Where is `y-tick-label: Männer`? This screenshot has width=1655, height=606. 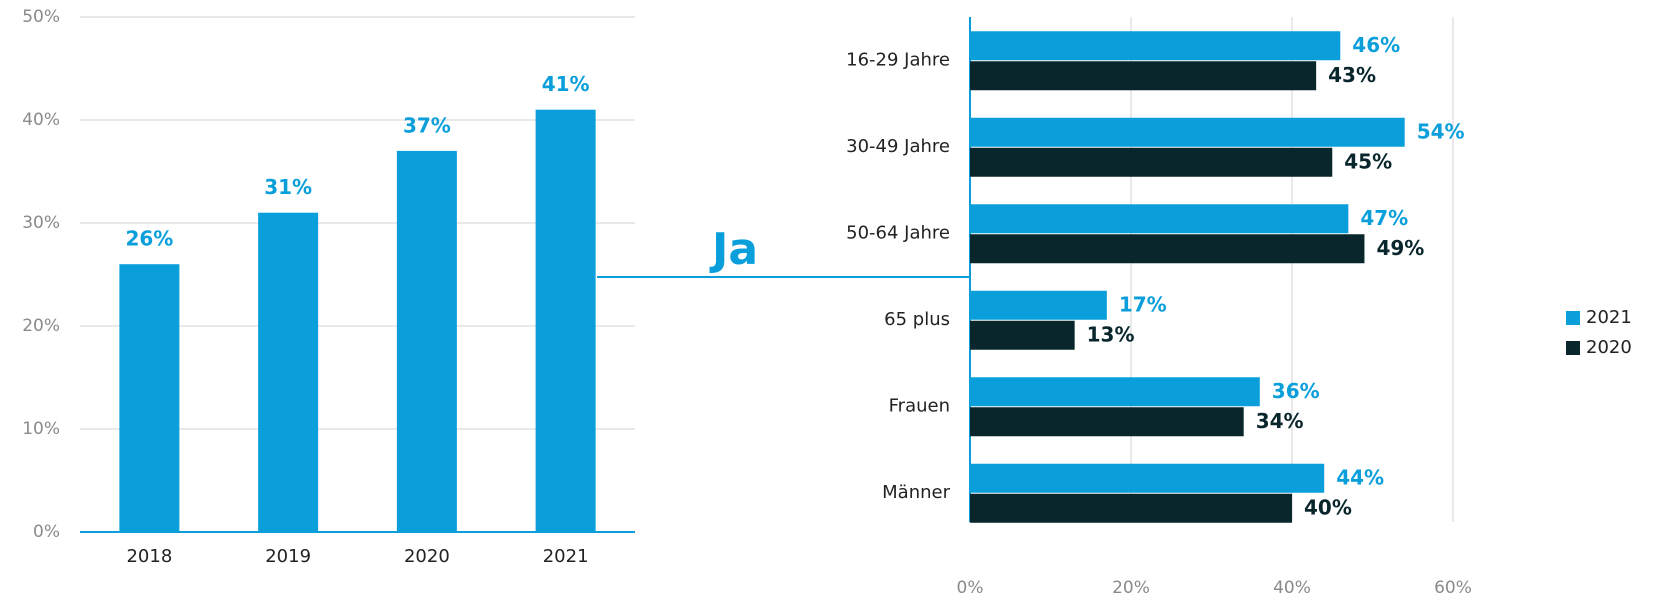 y-tick-label: Männer is located at coordinates (916, 492).